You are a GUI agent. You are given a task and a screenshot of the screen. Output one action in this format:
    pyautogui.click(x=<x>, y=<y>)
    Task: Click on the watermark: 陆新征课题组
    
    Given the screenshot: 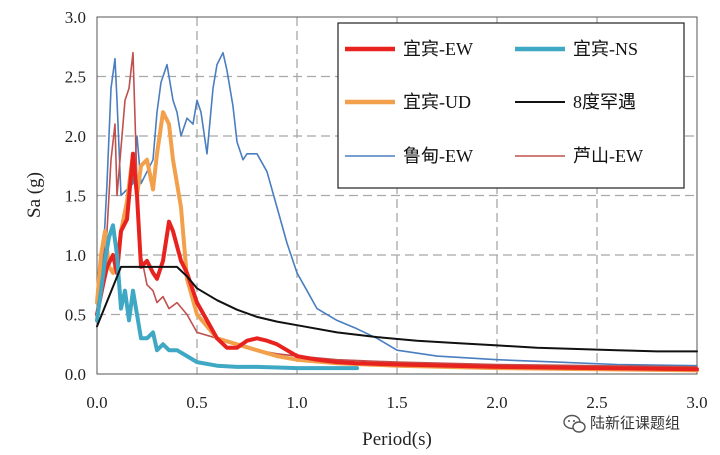 What is the action you would take?
    pyautogui.click(x=621, y=423)
    